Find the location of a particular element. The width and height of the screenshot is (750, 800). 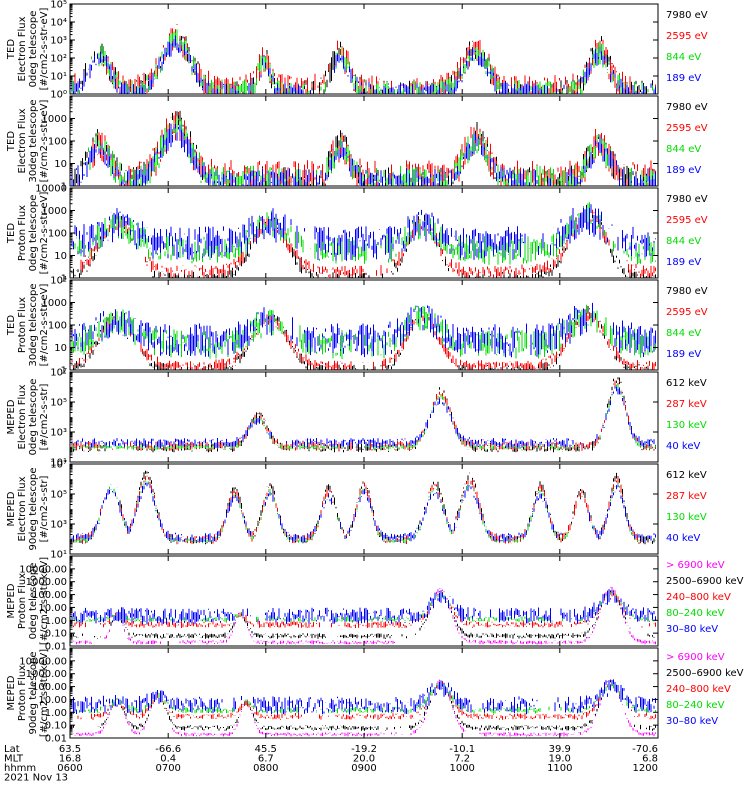

footer-hhmm-value: 1200 is located at coordinates (645, 768).